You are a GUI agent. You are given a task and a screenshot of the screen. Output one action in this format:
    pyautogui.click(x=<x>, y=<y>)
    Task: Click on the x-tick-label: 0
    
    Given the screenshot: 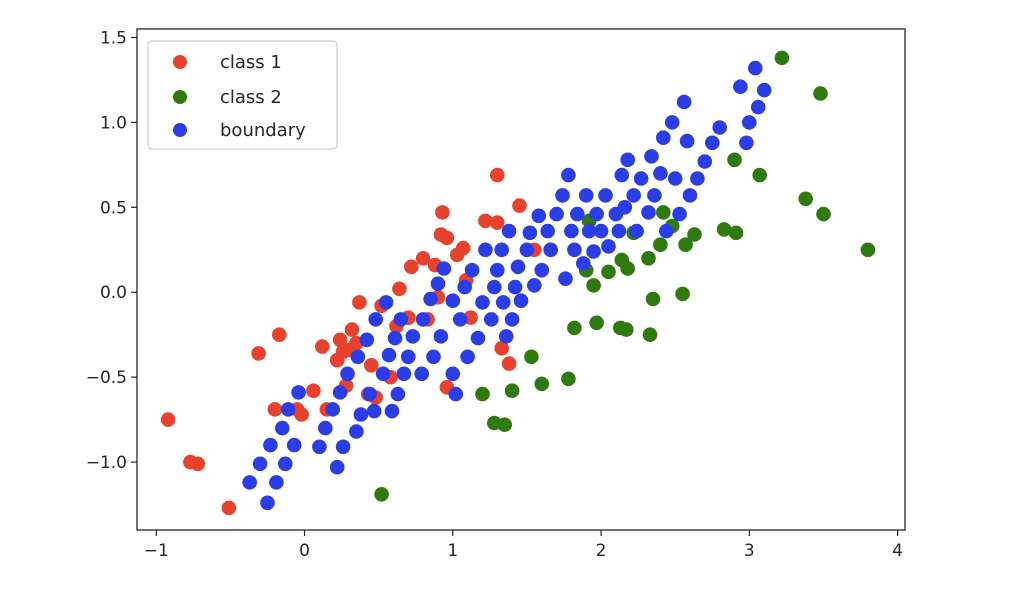 What is the action you would take?
    pyautogui.click(x=304, y=551)
    